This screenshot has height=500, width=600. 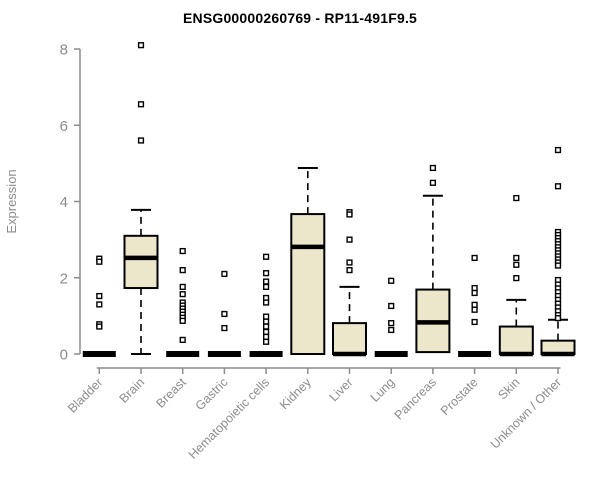 What do you see at coordinates (224, 354) in the screenshot?
I see `collapsed-box-Gastric` at bounding box center [224, 354].